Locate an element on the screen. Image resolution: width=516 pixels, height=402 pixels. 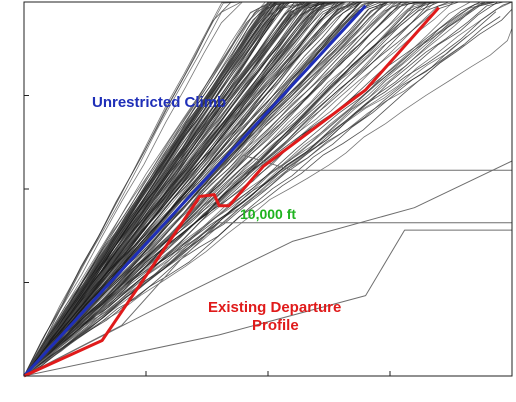
annotation-10000-ft: 10,000 ft is located at coordinates (268, 214).